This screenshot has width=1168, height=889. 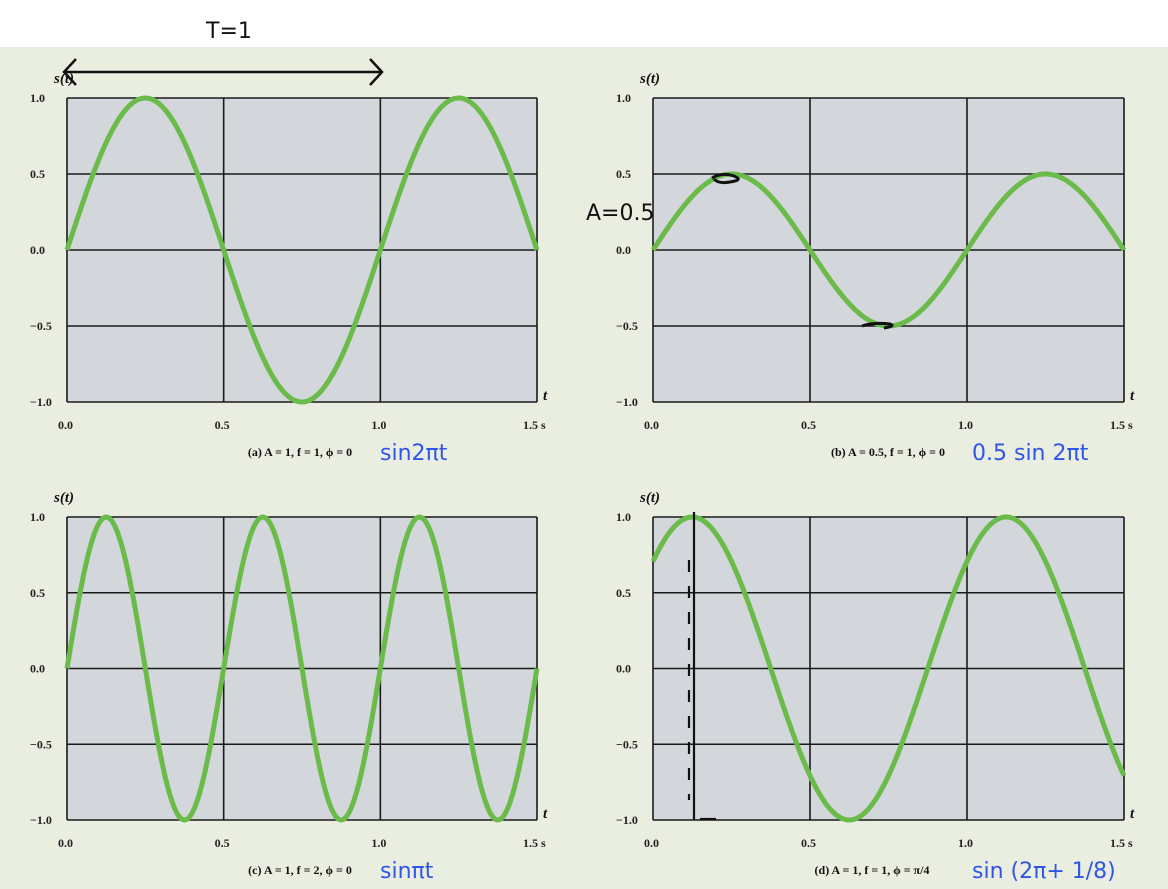 I want to click on handwritten-formula: sin (2π+ 1/8), so click(x=1044, y=871).